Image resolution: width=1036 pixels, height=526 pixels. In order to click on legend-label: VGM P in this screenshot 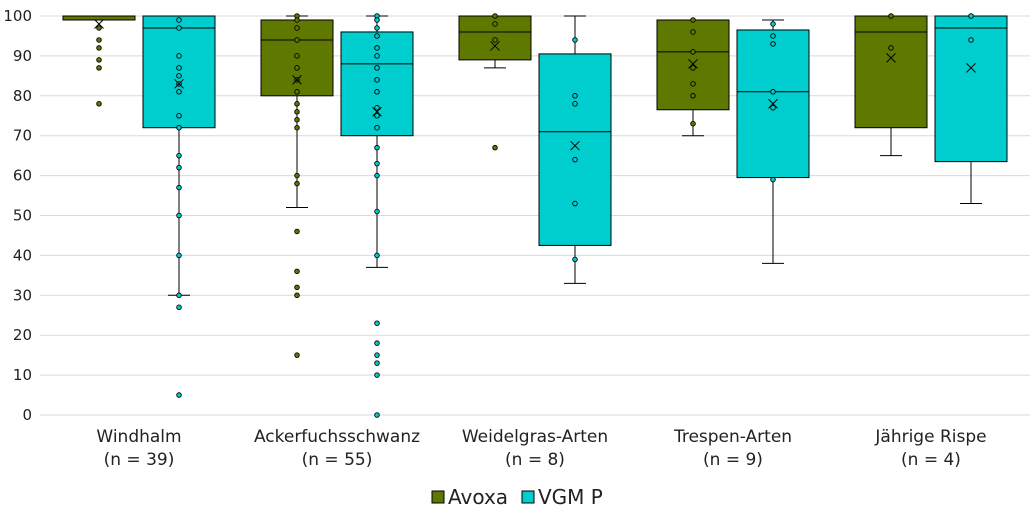, I will do `click(570, 497)`.